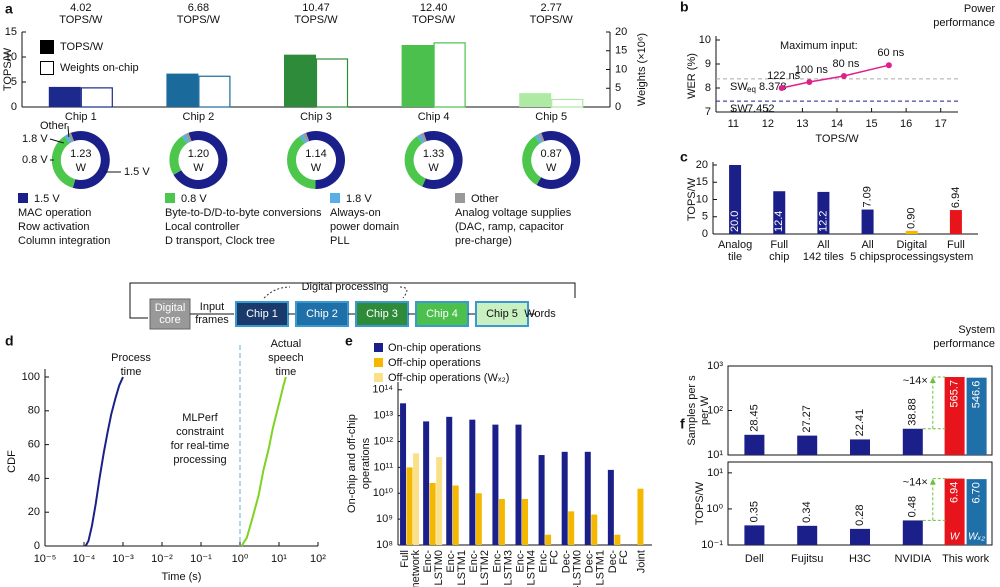  I want to click on y-tick-label: 10, so click(705, 40).